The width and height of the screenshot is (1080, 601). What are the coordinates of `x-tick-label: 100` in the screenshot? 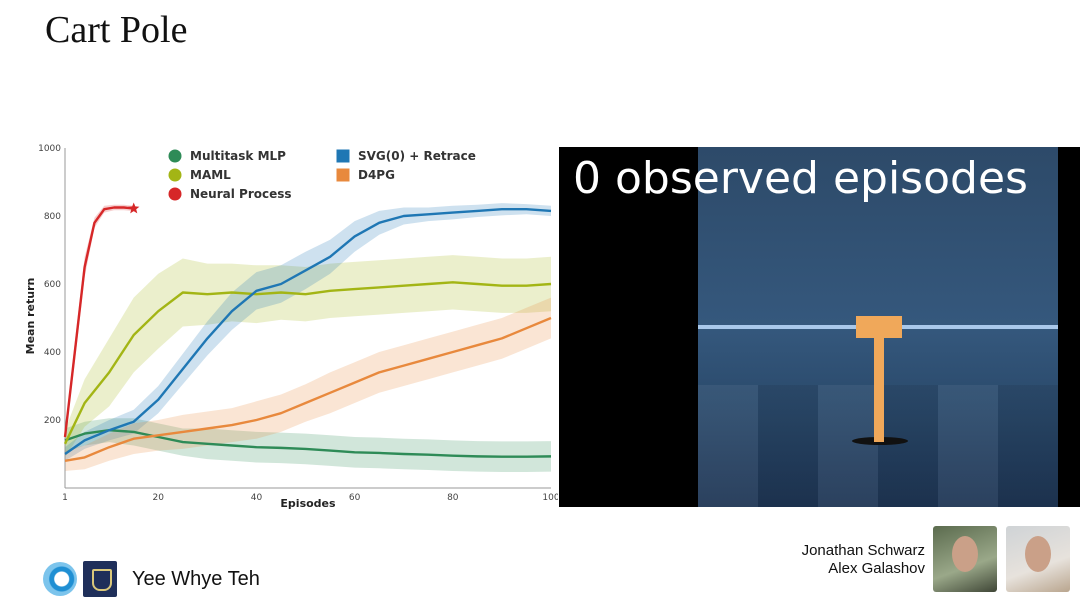 It's located at (550, 498).